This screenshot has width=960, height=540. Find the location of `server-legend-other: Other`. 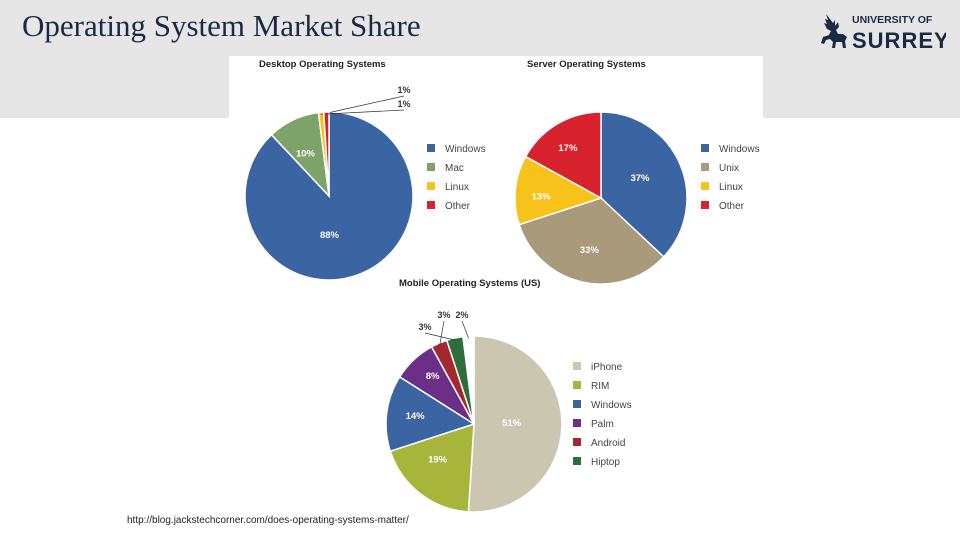

server-legend-other: Other is located at coordinates (732, 206).